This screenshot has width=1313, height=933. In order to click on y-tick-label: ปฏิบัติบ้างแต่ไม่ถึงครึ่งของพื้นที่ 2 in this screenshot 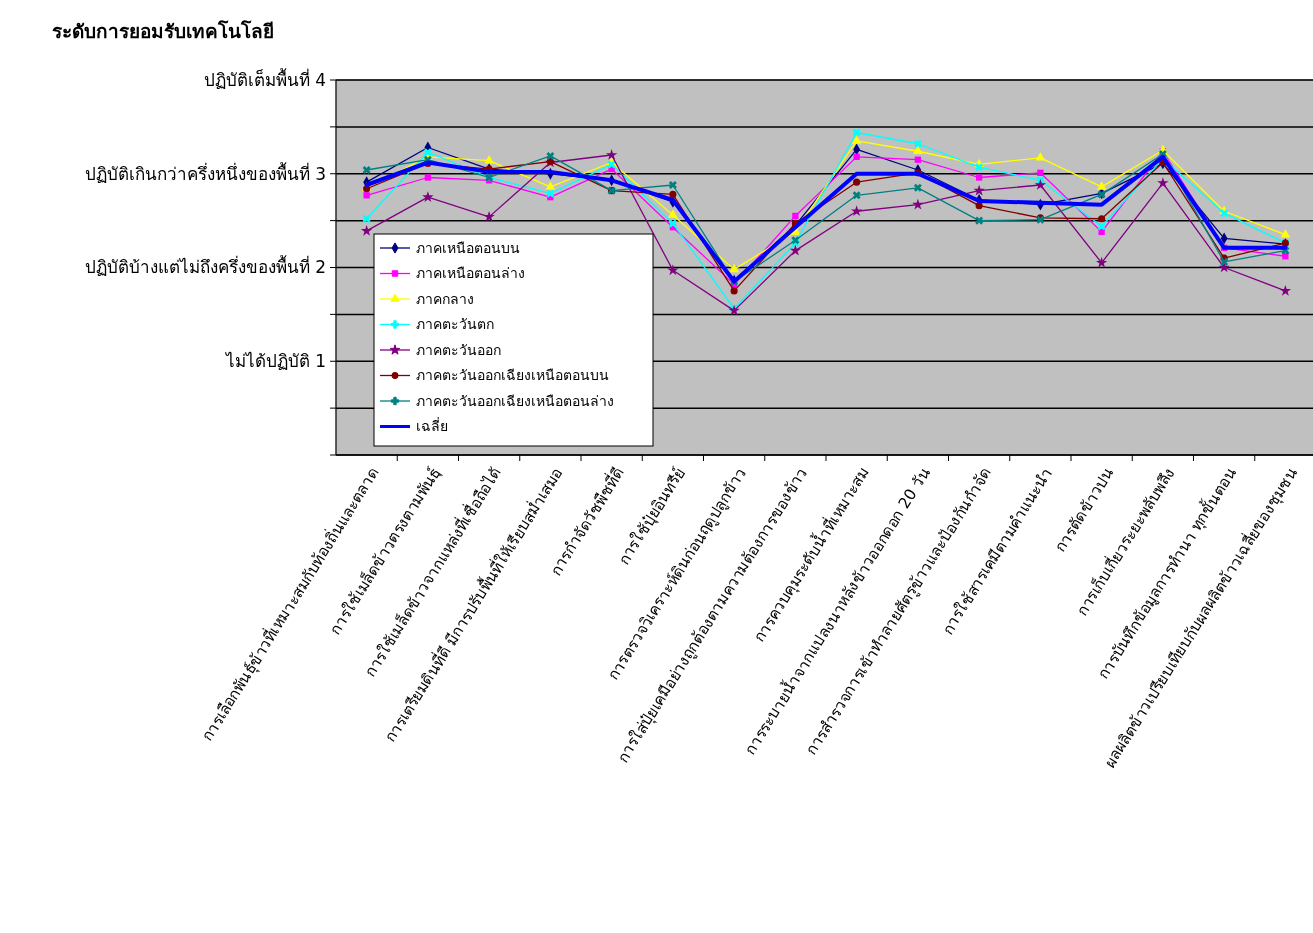, I will do `click(205, 266)`.